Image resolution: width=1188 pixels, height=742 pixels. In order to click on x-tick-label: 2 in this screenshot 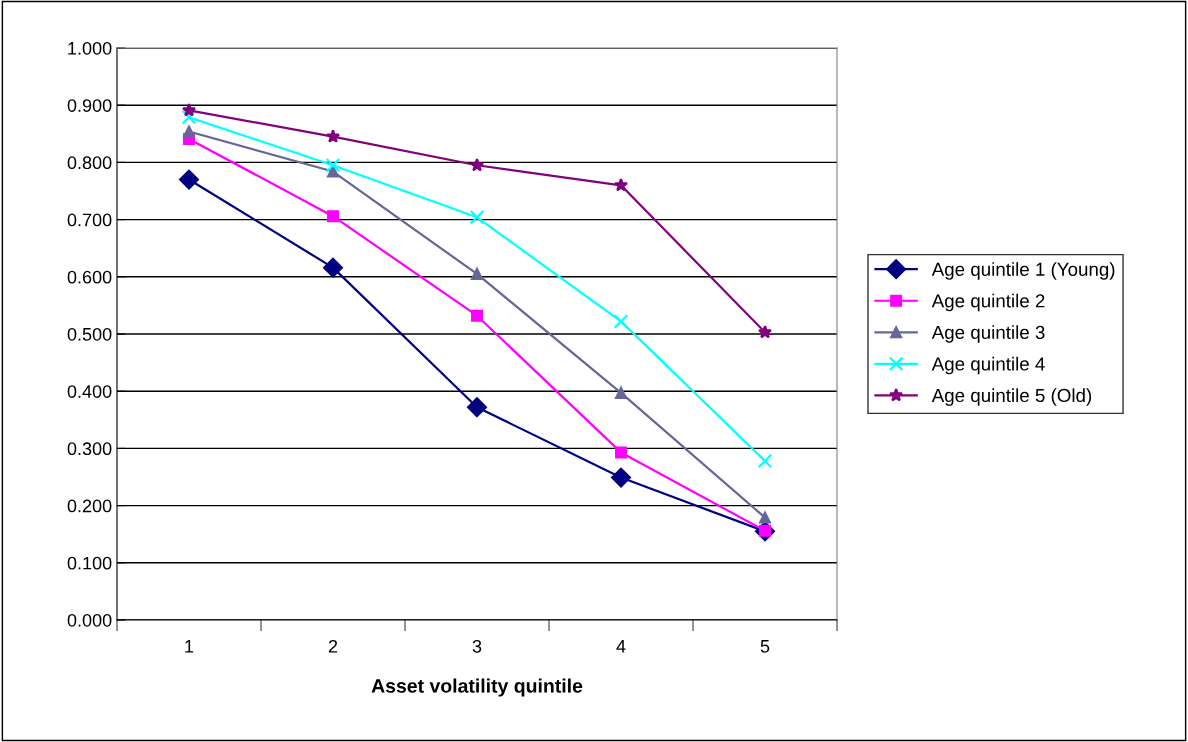, I will do `click(333, 646)`.